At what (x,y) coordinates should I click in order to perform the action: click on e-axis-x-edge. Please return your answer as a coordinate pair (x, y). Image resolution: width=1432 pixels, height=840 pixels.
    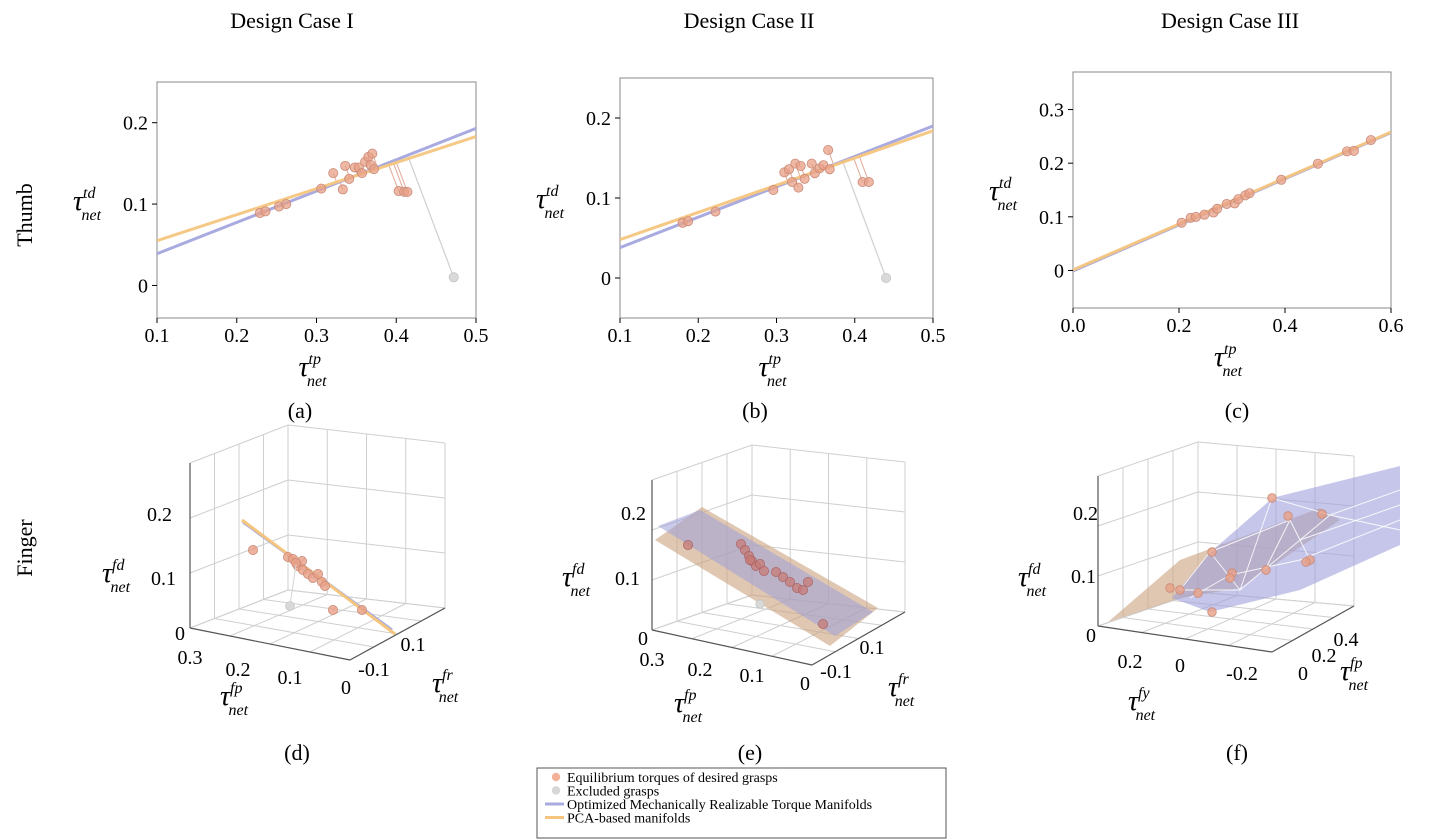
    Looking at the image, I should click on (732, 647).